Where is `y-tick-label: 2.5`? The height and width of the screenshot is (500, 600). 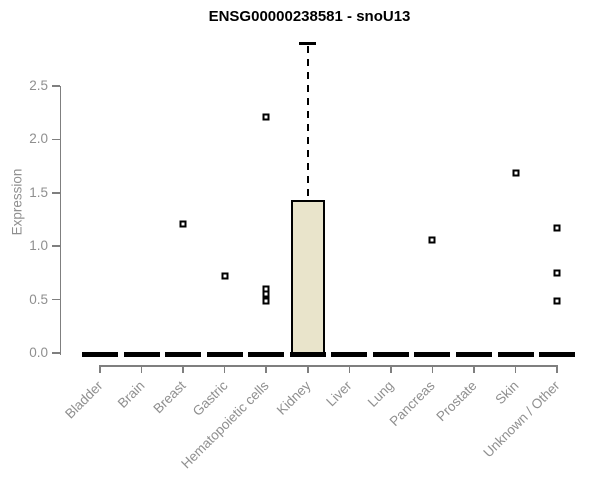
y-tick-label: 2.5 is located at coordinates (38, 85).